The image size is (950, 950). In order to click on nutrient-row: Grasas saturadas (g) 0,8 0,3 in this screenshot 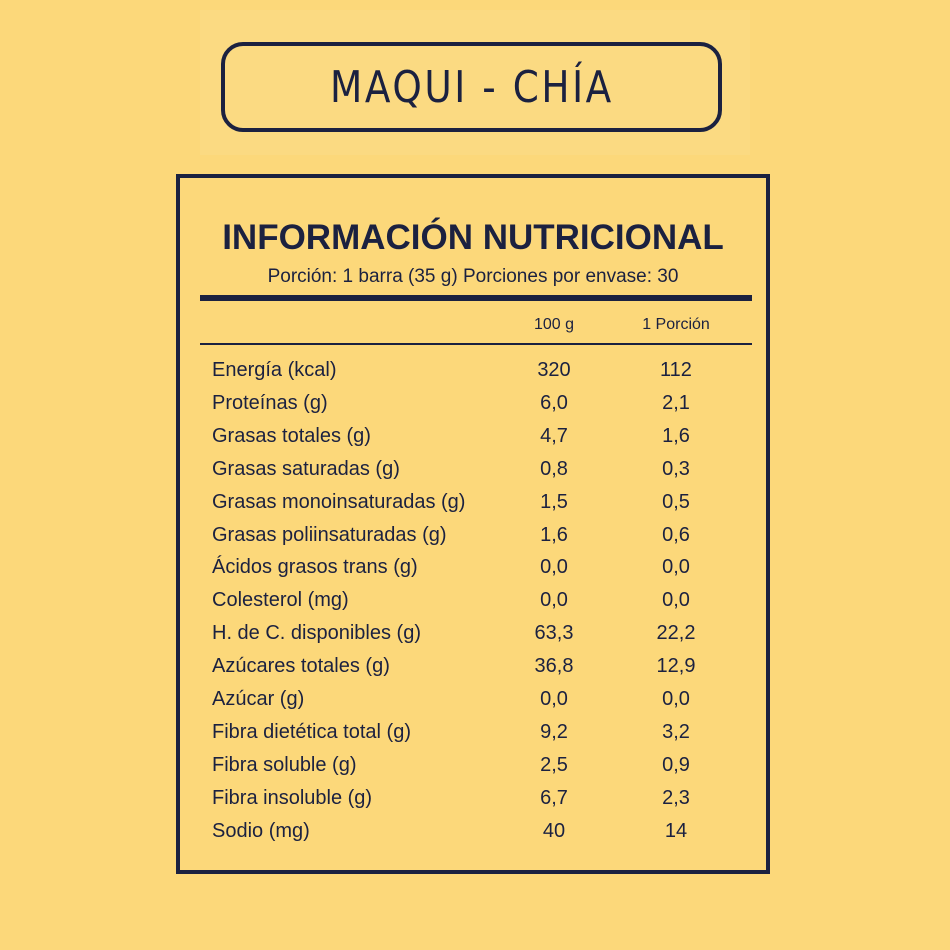, I will do `click(473, 473)`.